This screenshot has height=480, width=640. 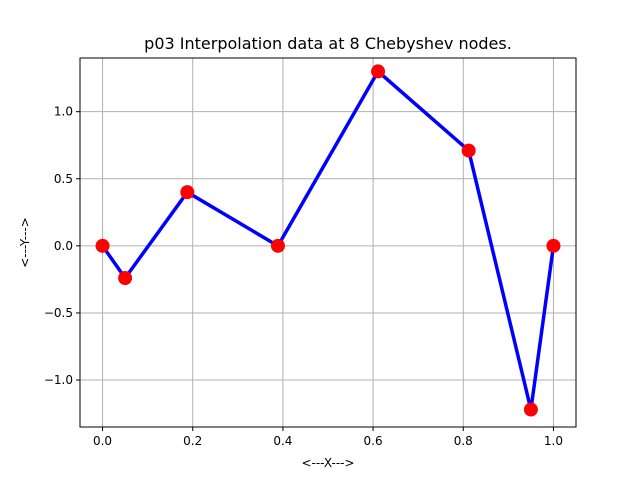 What do you see at coordinates (25, 242) in the screenshot?
I see `y-axis-label: <---Y--->` at bounding box center [25, 242].